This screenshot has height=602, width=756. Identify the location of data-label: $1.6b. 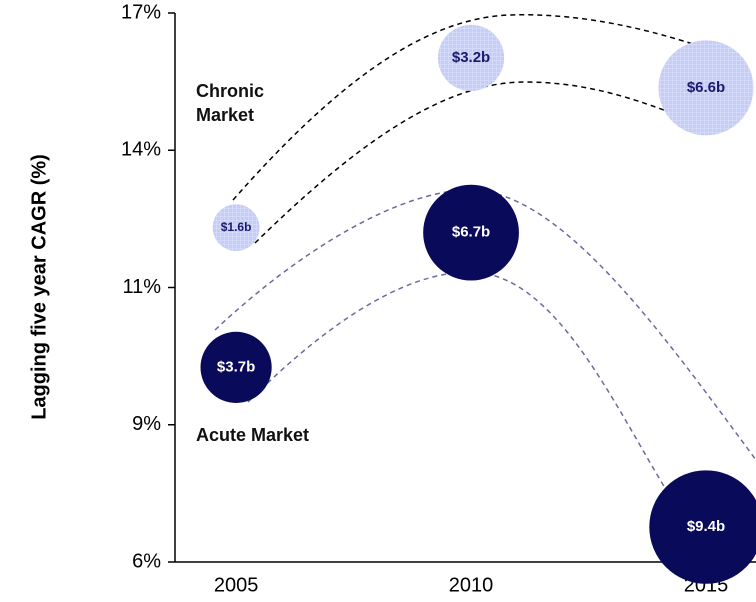
(236, 227).